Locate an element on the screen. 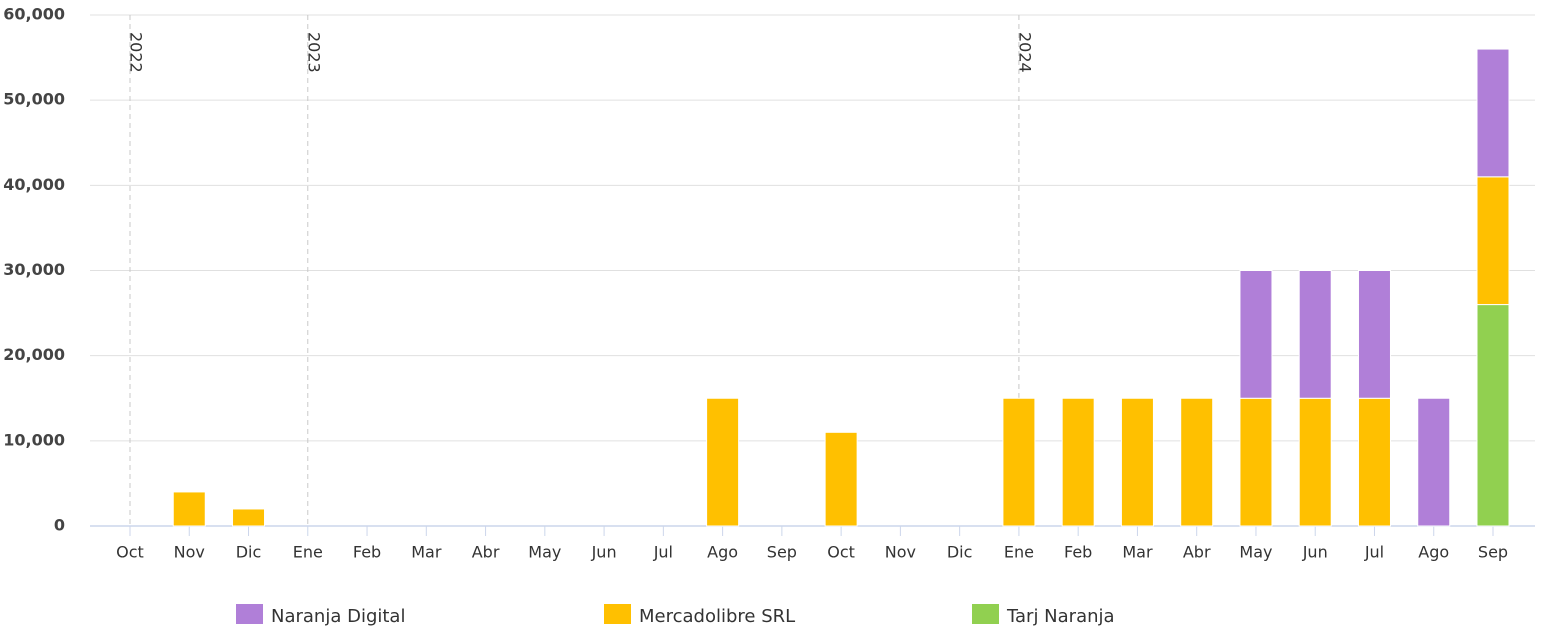 The height and width of the screenshot is (628, 1542). legend-label: Naranja Digital is located at coordinates (338, 616).